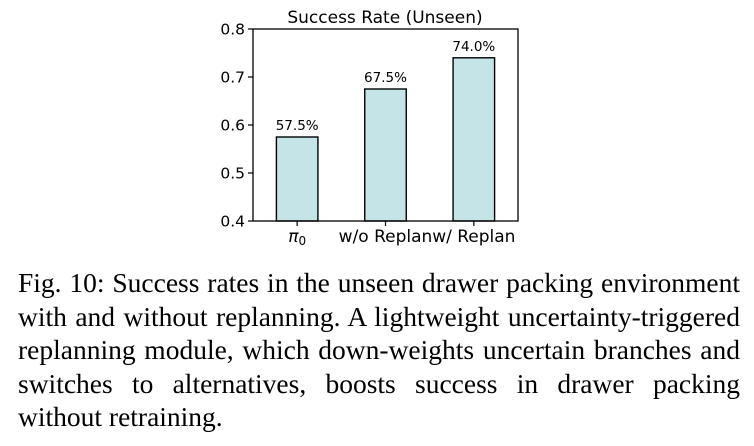  What do you see at coordinates (473, 47) in the screenshot?
I see `bar-data-label: 74.0%` at bounding box center [473, 47].